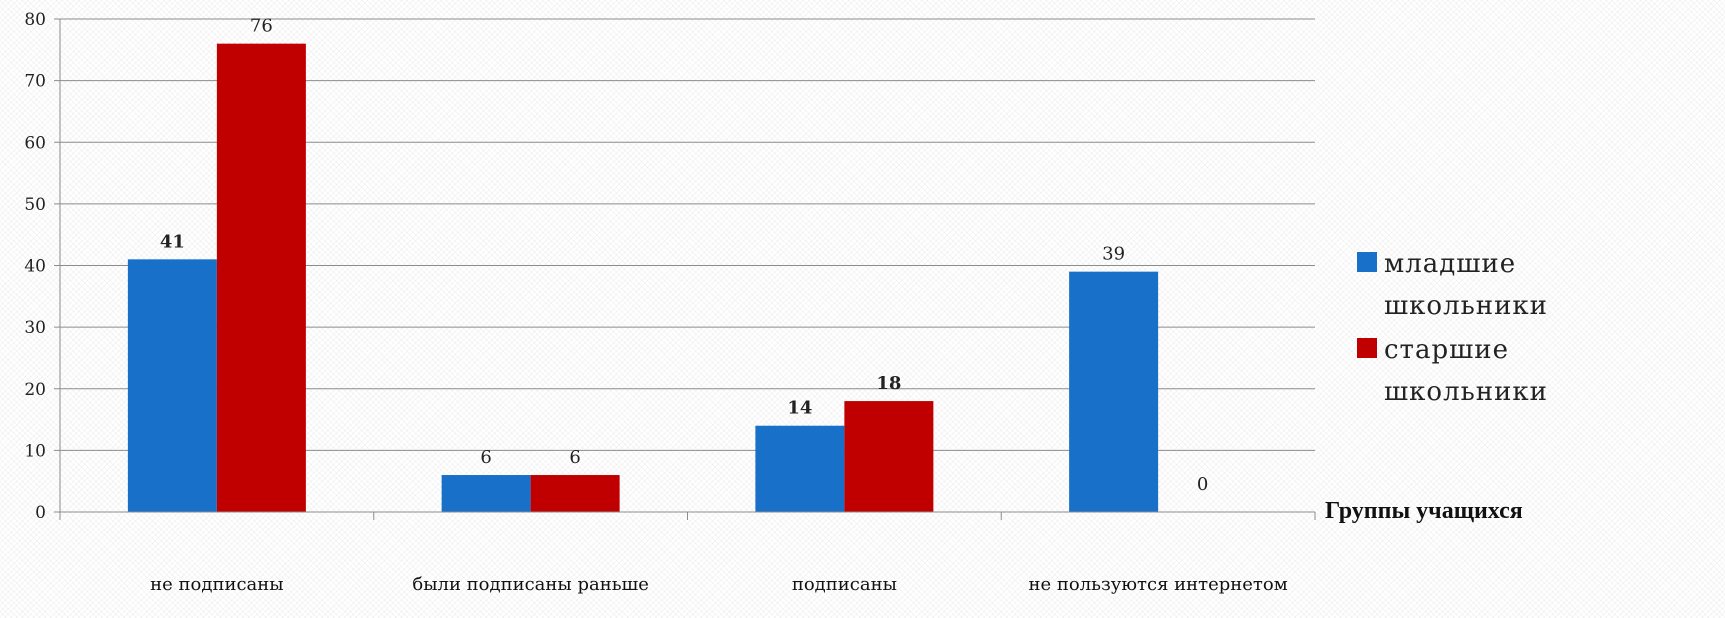 The width and height of the screenshot is (1725, 618). Describe the element at coordinates (1450, 264) in the screenshot. I see `legend-label: младшие` at that location.